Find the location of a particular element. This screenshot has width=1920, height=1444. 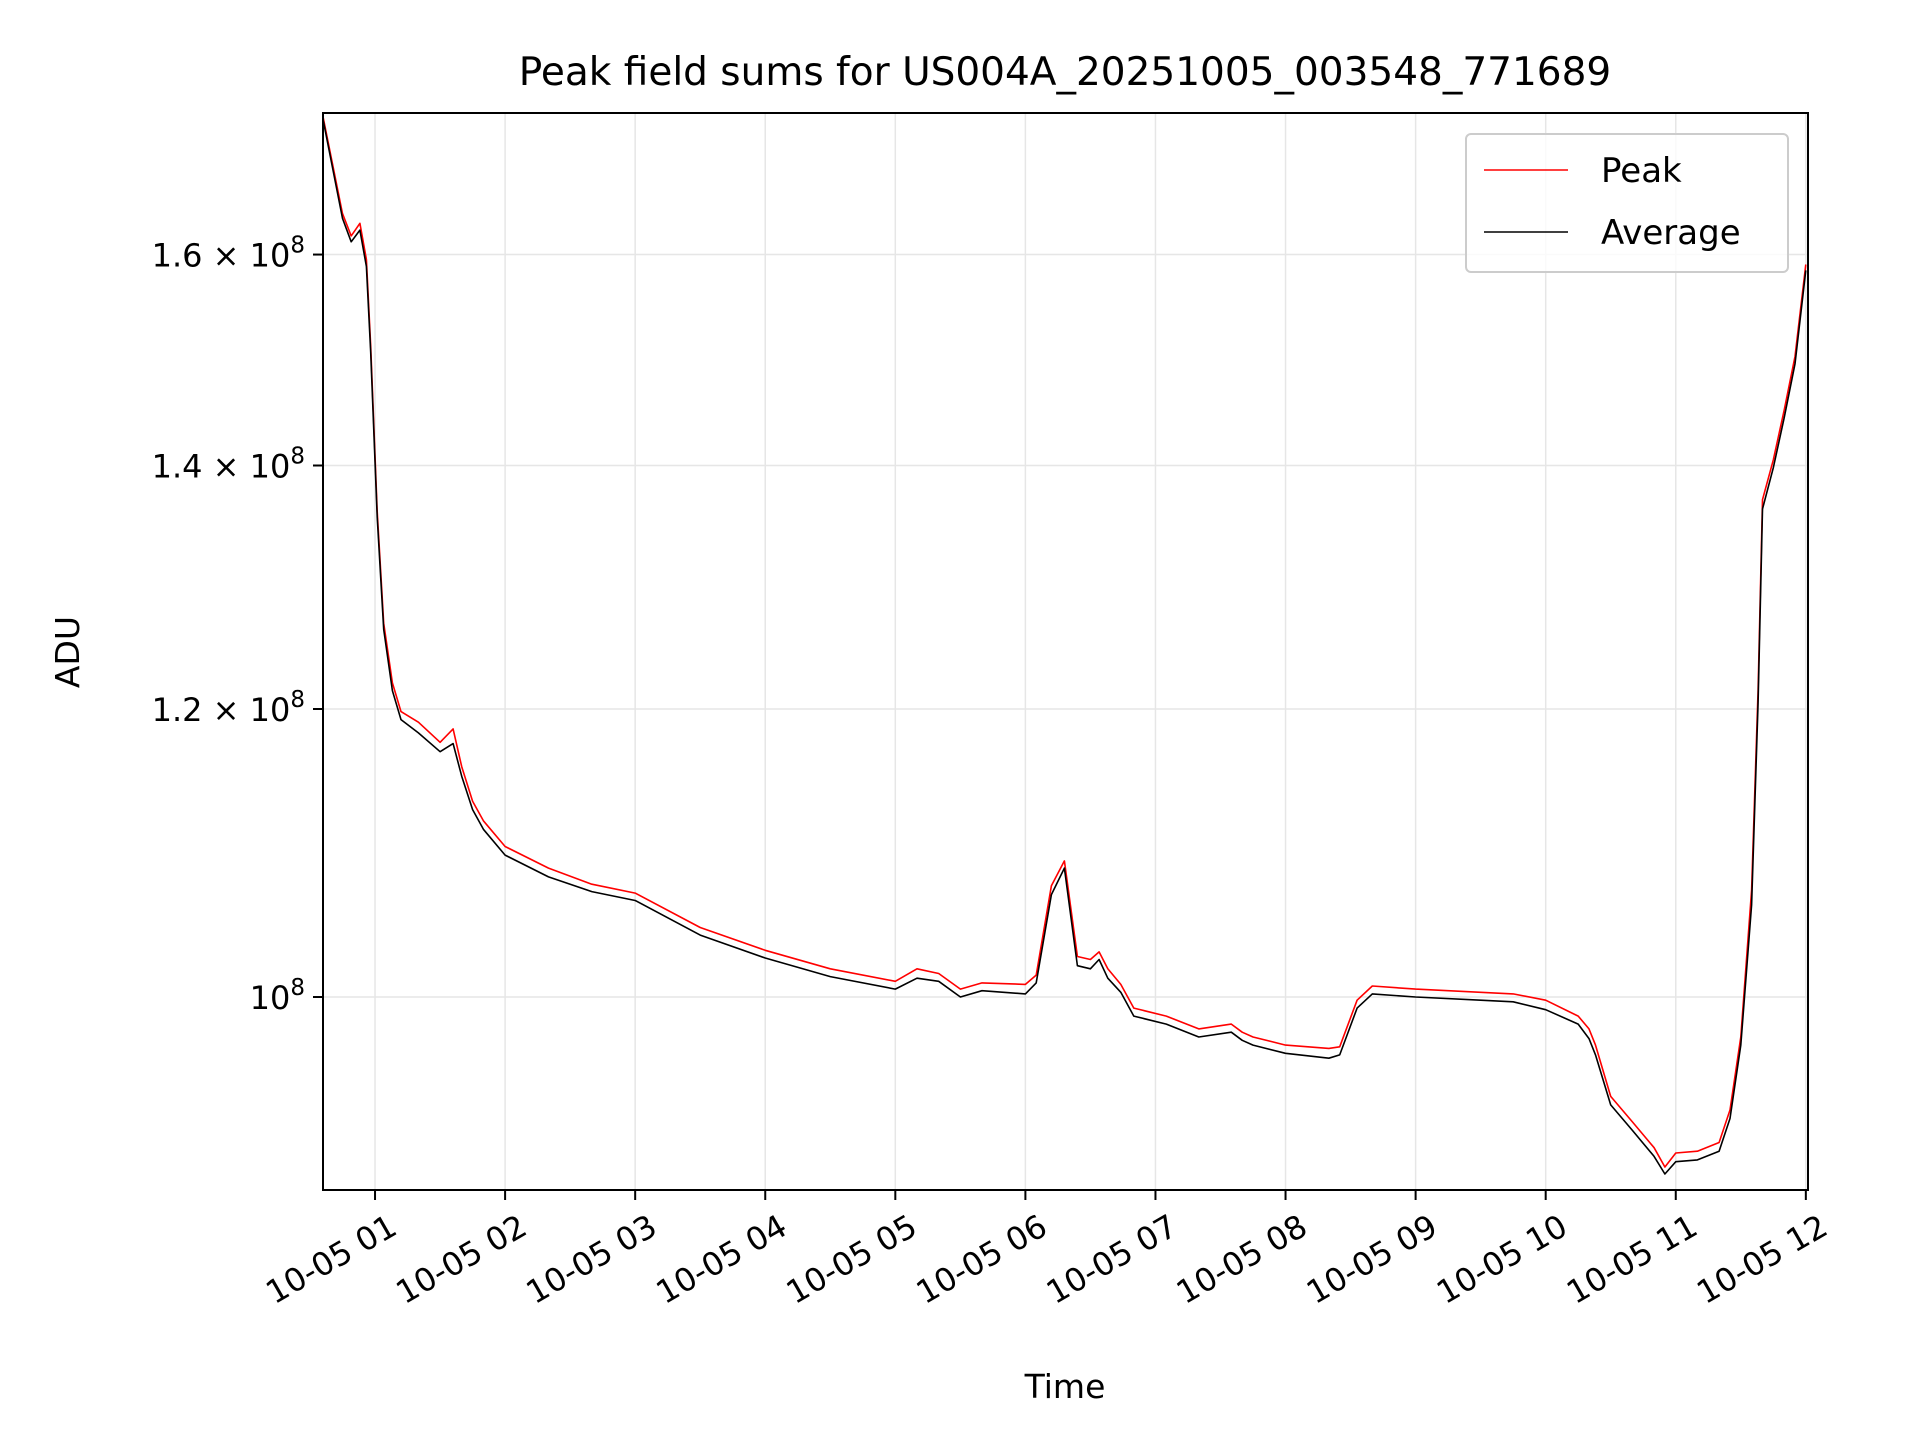

y-tick-mantissa: 1.6 is located at coordinates (177, 256).